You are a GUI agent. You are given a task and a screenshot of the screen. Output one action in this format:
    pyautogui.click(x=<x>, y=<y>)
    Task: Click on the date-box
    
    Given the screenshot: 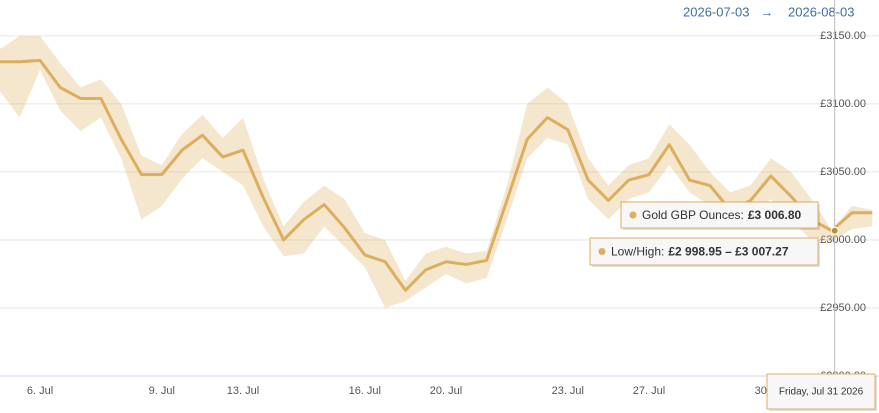 What is the action you would take?
    pyautogui.click(x=821, y=391)
    